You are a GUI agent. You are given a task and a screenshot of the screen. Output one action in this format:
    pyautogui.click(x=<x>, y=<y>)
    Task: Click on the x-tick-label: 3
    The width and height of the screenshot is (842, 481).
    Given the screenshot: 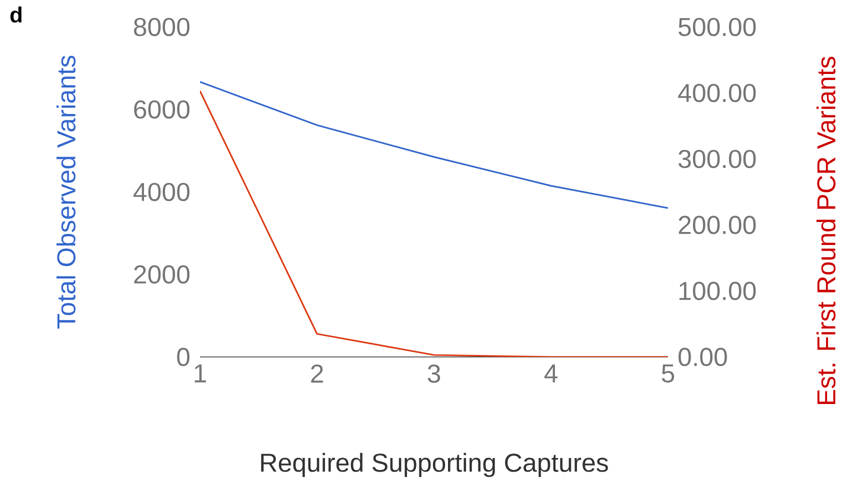 What is the action you would take?
    pyautogui.click(x=434, y=373)
    